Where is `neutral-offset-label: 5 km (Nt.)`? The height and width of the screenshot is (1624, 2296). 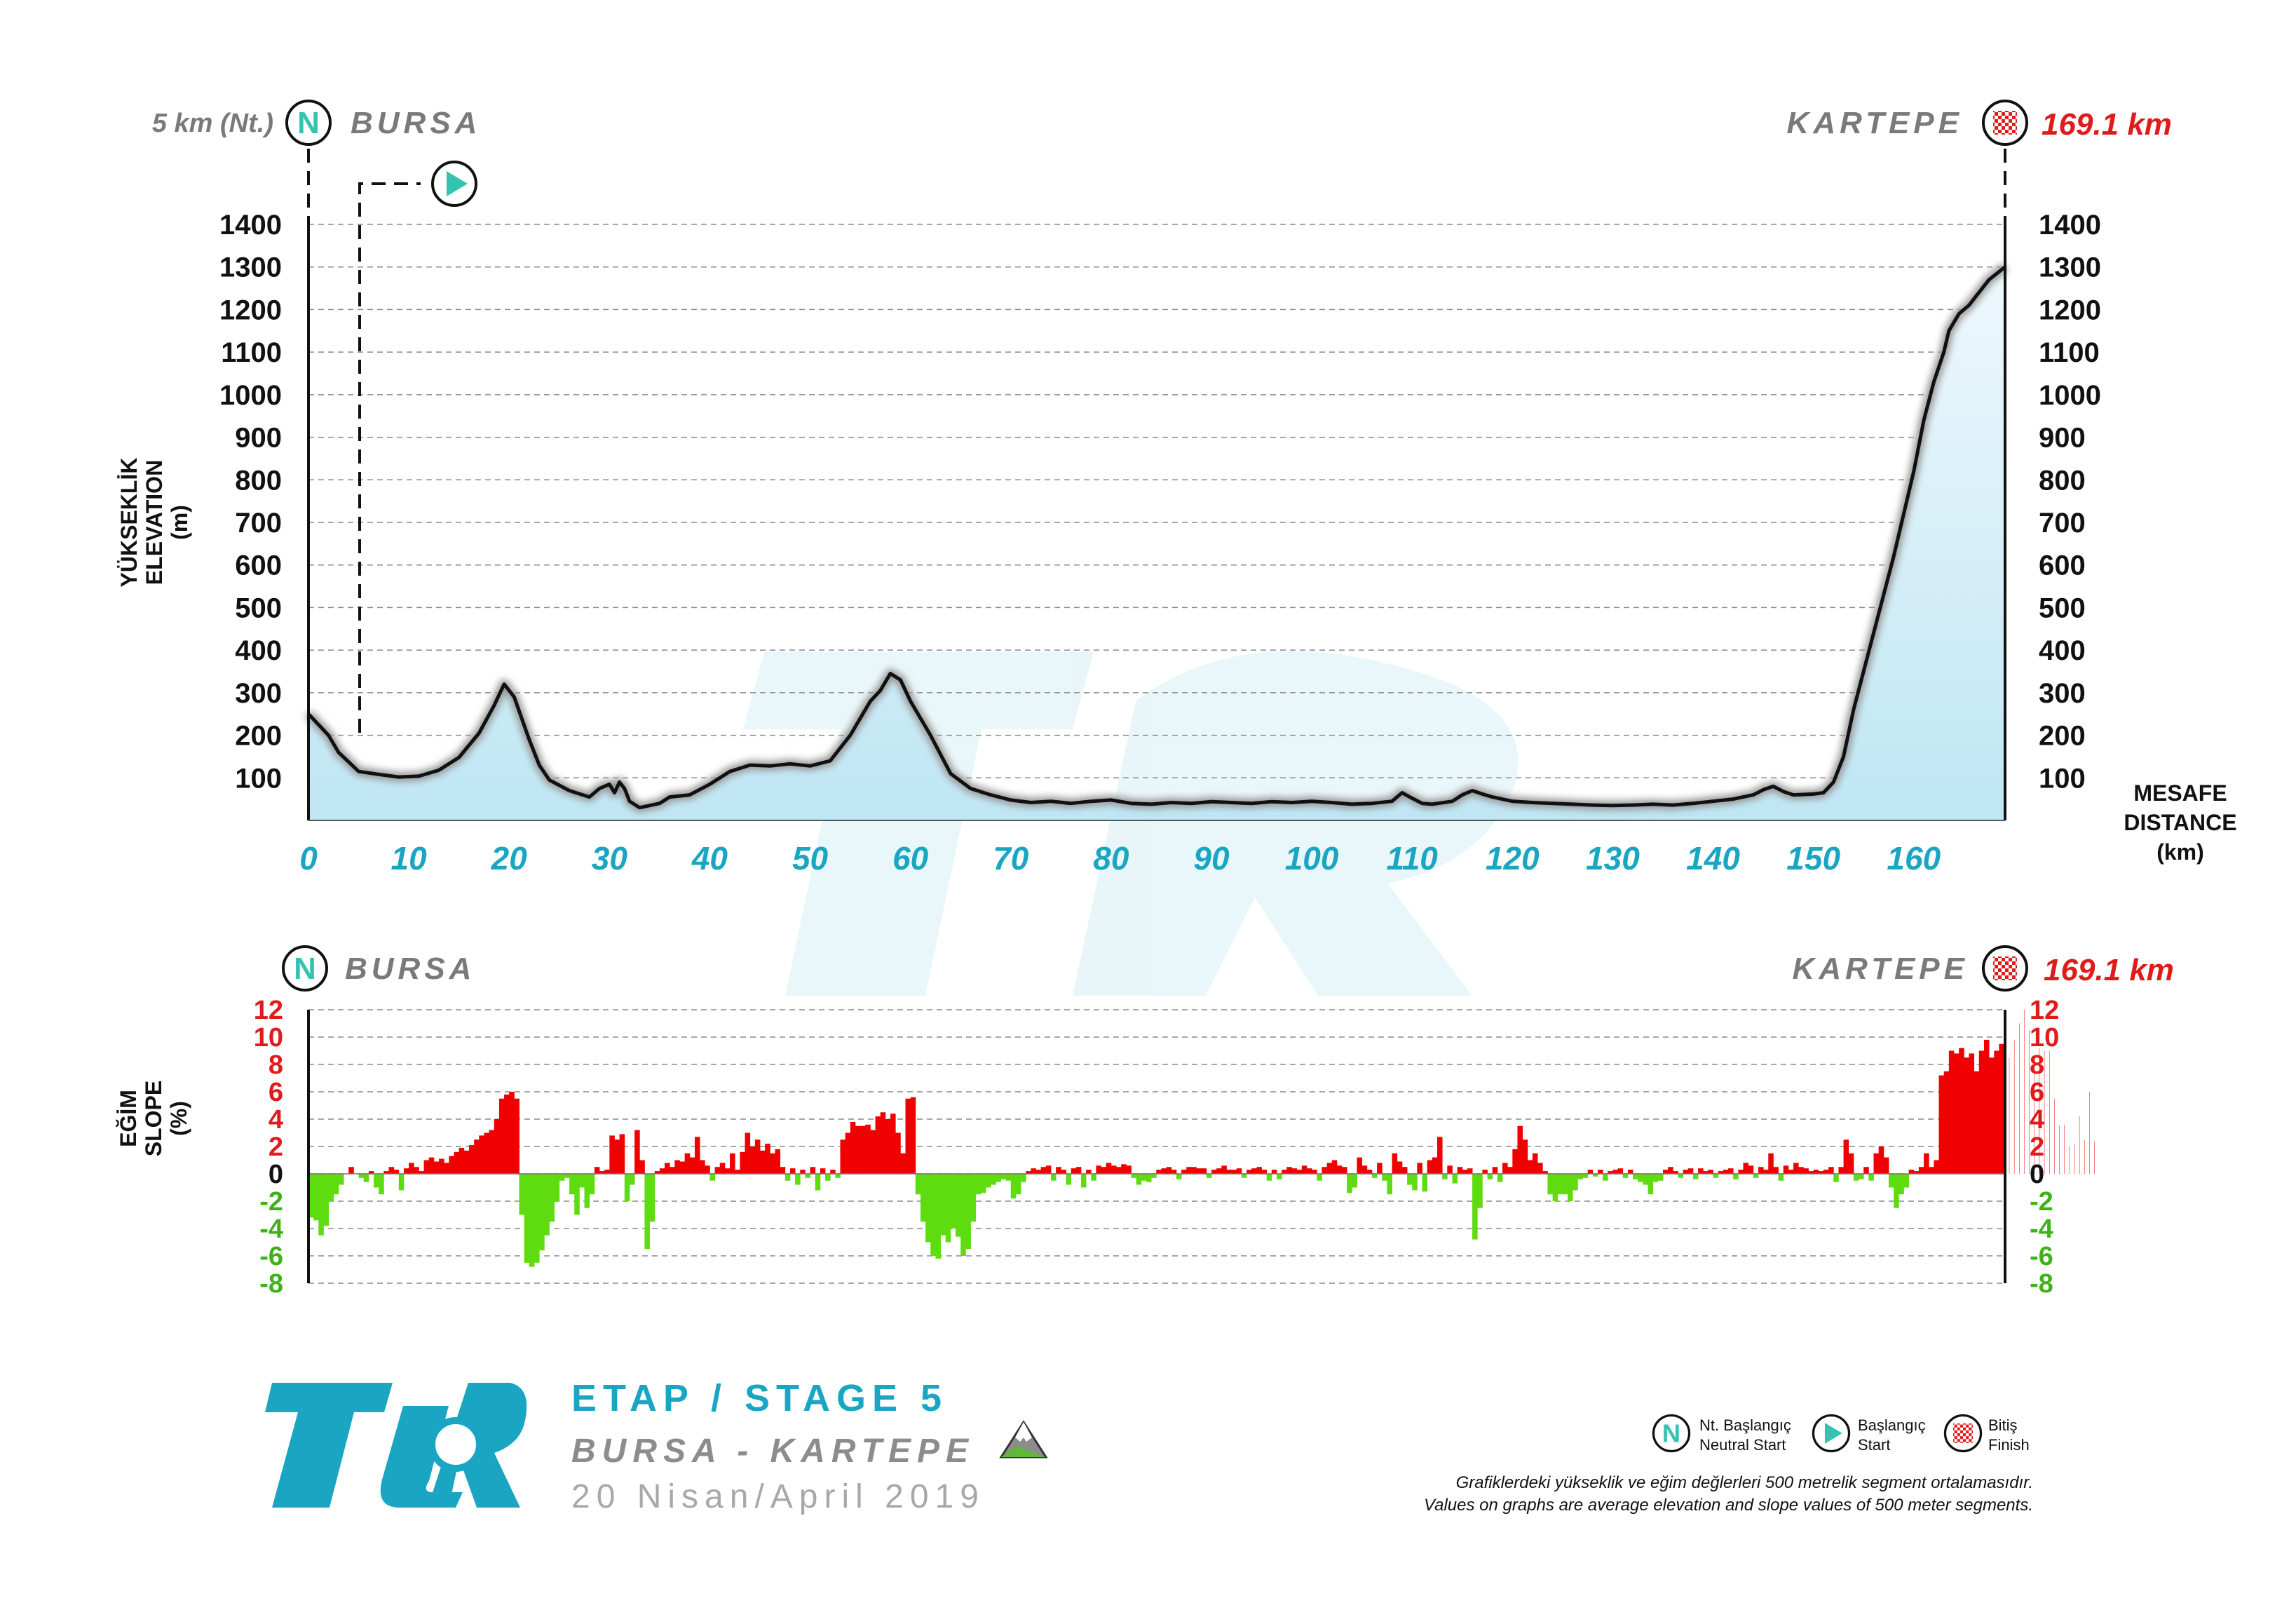
neutral-offset-label: 5 km (Nt.) is located at coordinates (213, 124).